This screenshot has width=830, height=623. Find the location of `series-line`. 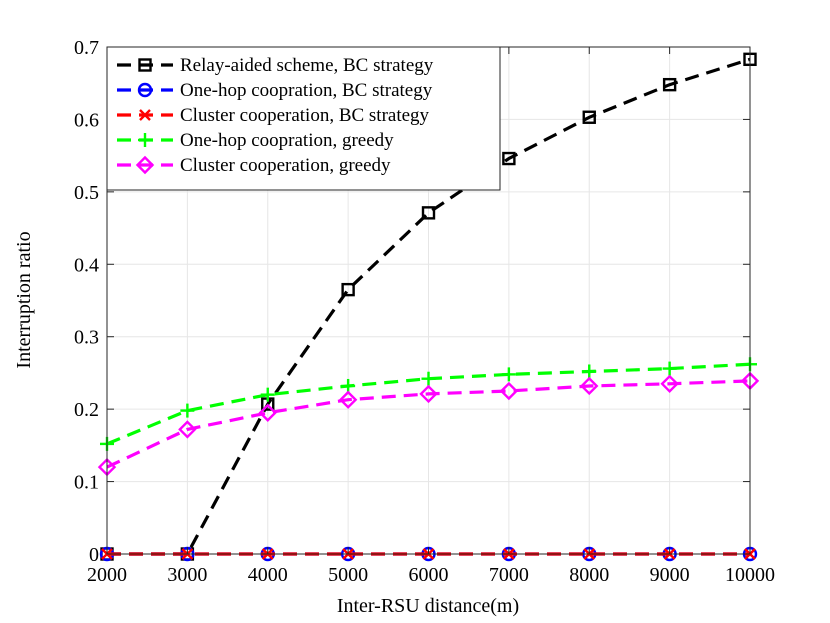

series-line is located at coordinates (428, 424).